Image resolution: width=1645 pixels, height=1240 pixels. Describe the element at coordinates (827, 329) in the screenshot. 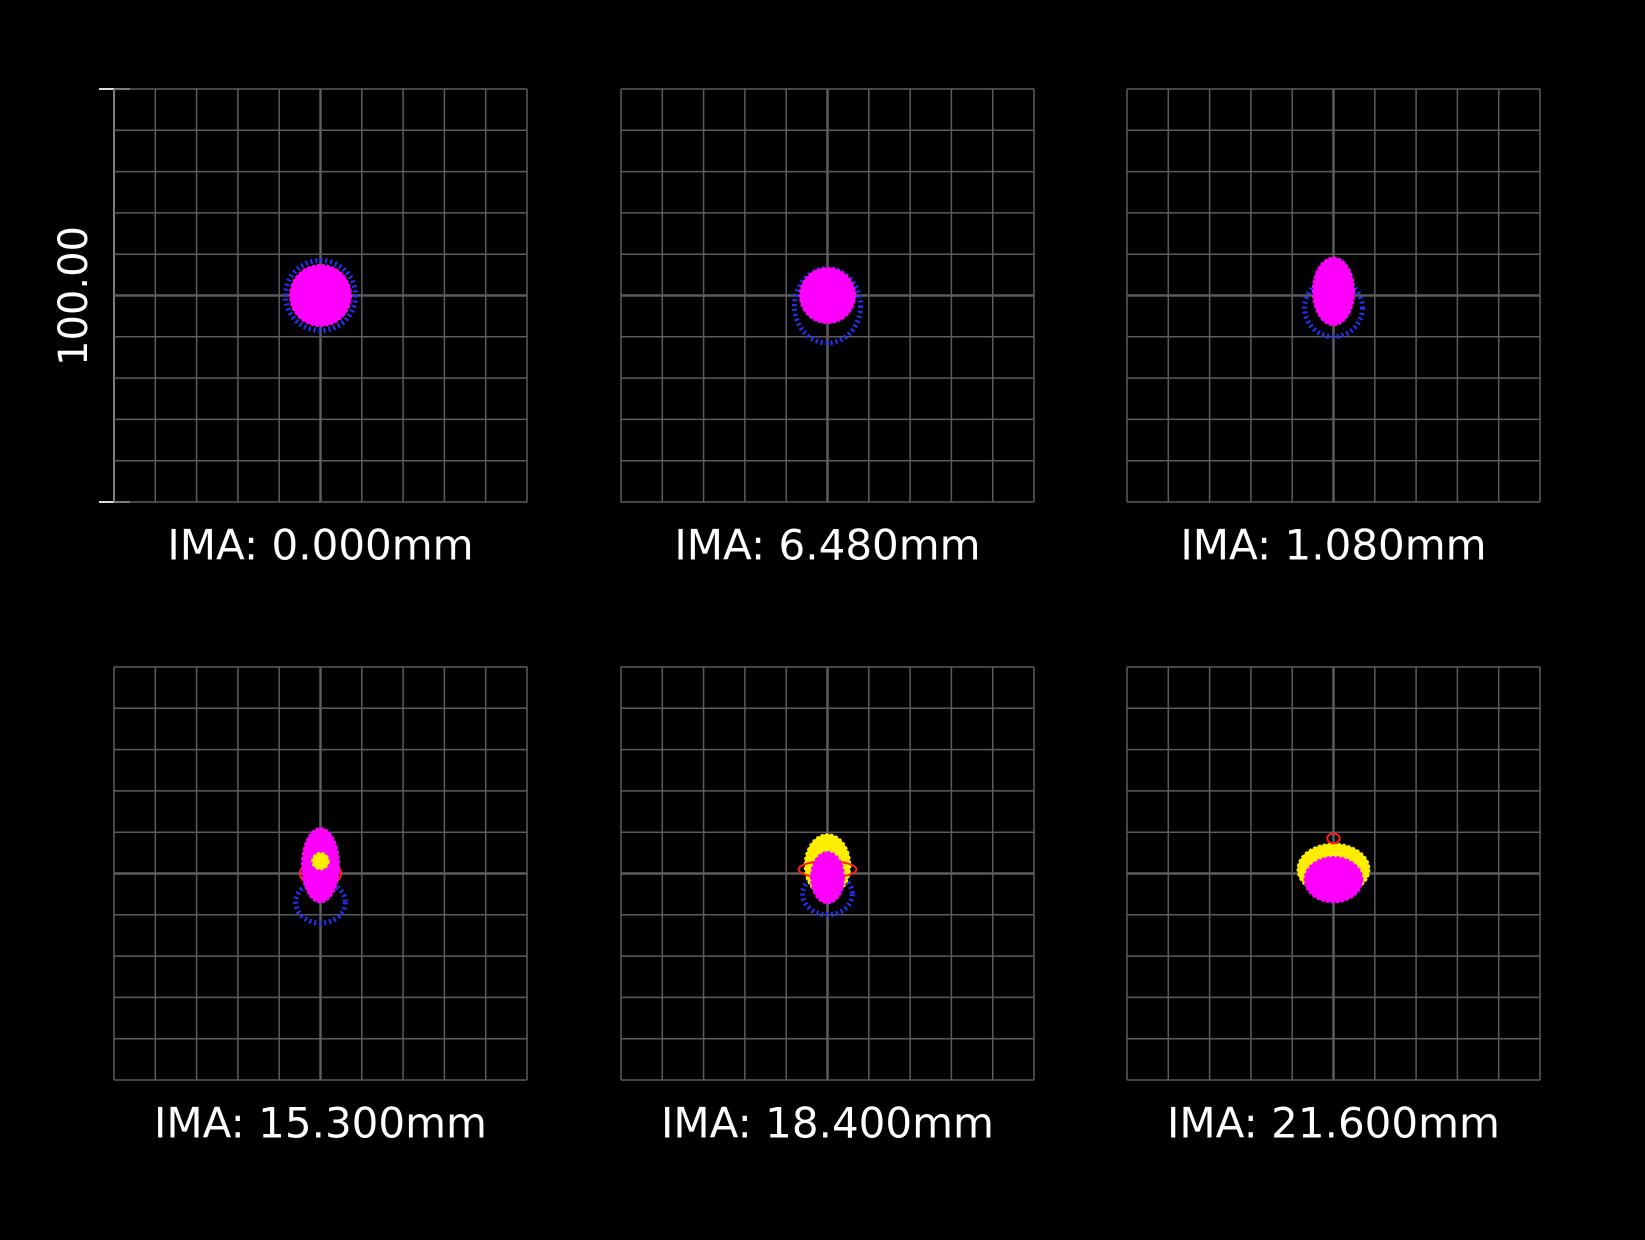

I see `spot-panel: IMA: 6.480mm` at that location.